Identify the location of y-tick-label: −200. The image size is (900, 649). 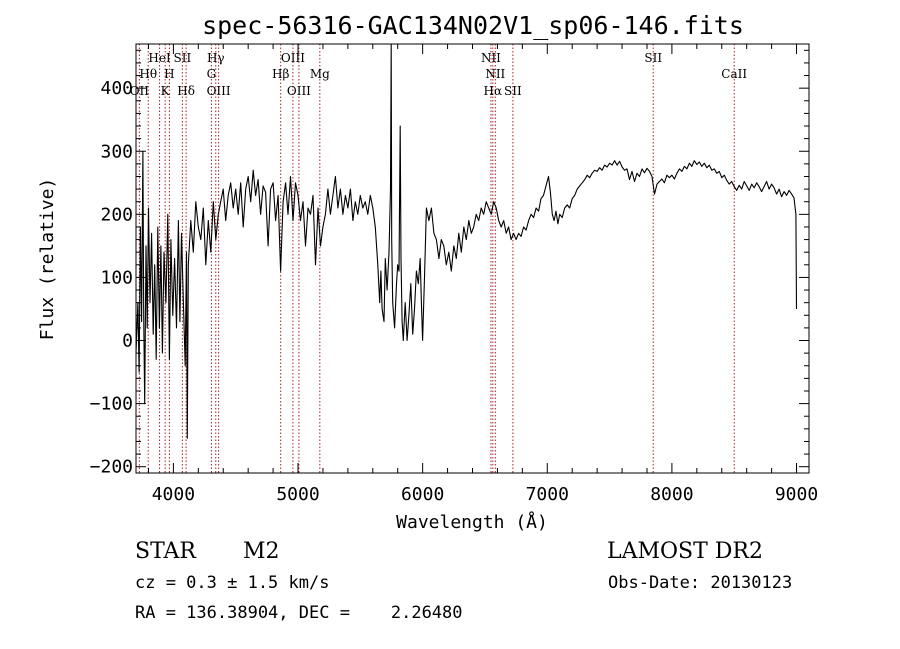
(111, 467).